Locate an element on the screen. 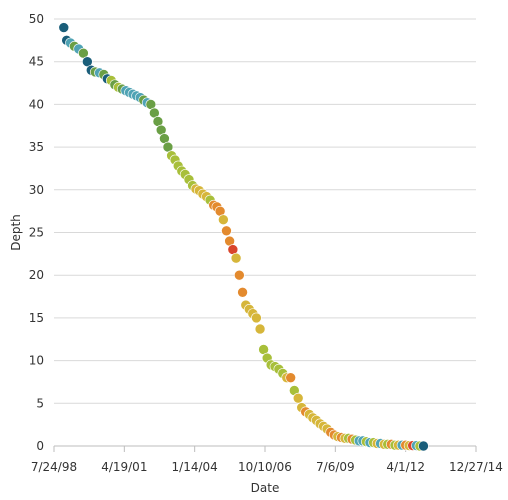 This screenshot has width=508, height=500. y-tick-label: 40 is located at coordinates (36, 104).